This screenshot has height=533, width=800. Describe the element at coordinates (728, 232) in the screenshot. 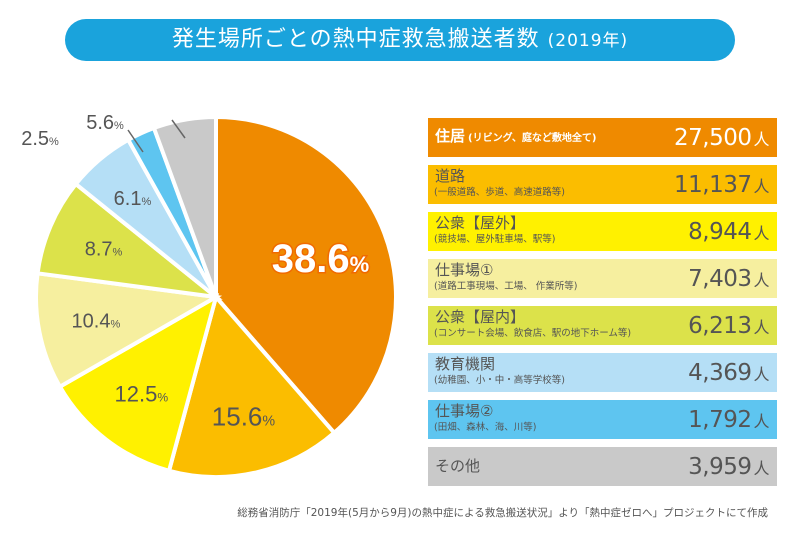

I see `legend-count: 8,944 人` at that location.